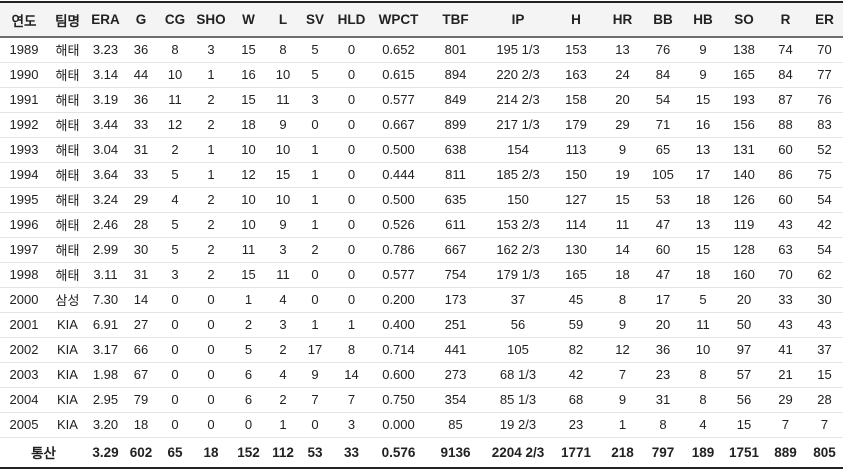  What do you see at coordinates (248, 425) in the screenshot?
I see `cell-2005-W: 0` at bounding box center [248, 425].